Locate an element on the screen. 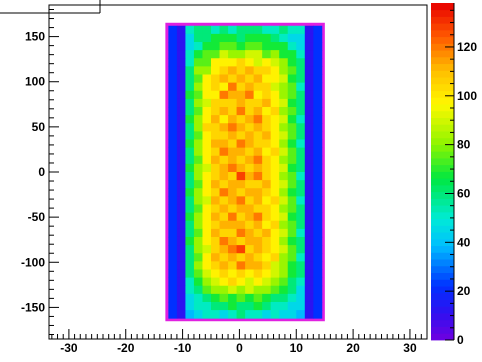 This screenshot has width=482, height=362. y-tick-label: 150 is located at coordinates (35, 37).